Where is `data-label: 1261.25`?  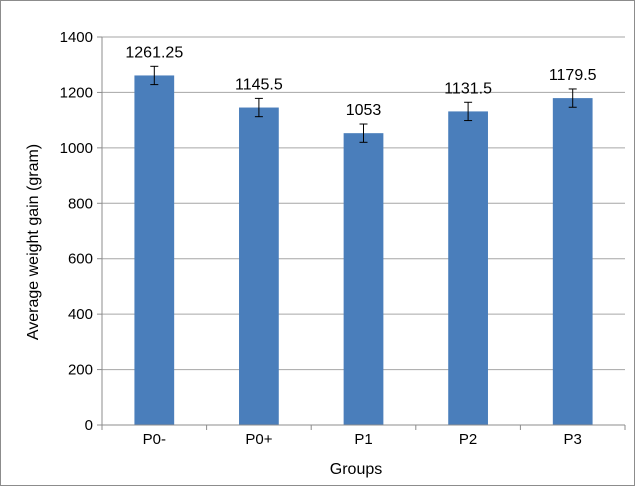 data-label: 1261.25 is located at coordinates (154, 52).